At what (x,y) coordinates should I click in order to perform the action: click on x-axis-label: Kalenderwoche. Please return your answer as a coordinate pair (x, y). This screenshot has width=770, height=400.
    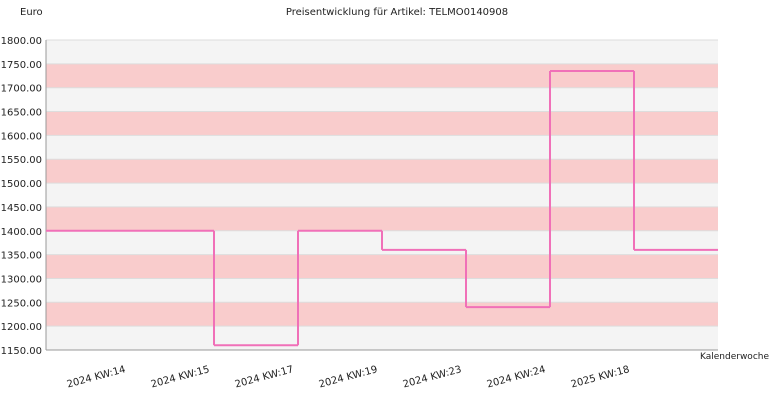
    Looking at the image, I should click on (734, 357).